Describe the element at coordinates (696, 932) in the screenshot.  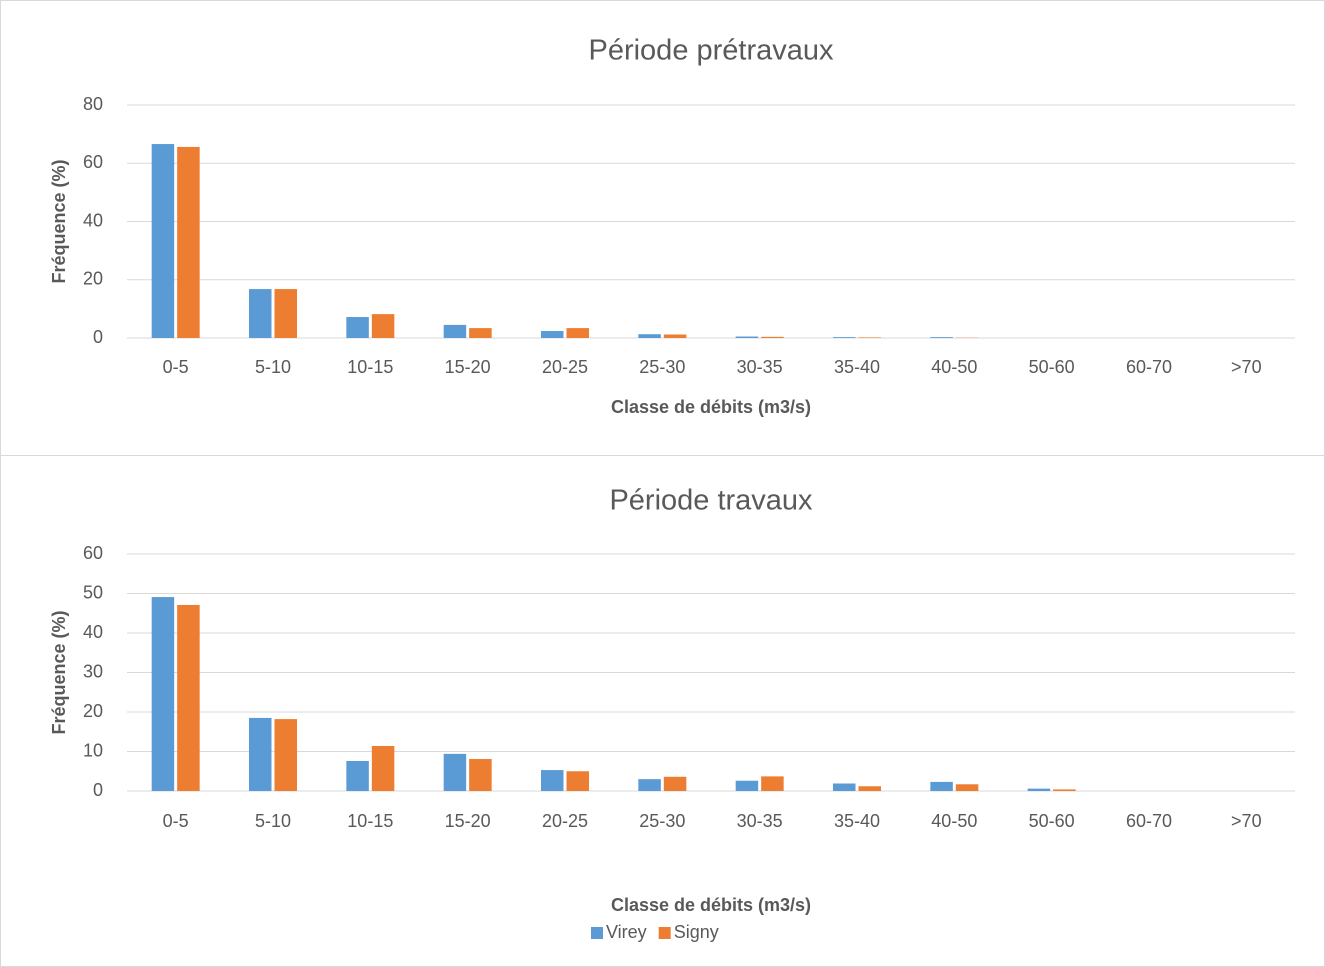
I see `legend-label: Signy` at that location.